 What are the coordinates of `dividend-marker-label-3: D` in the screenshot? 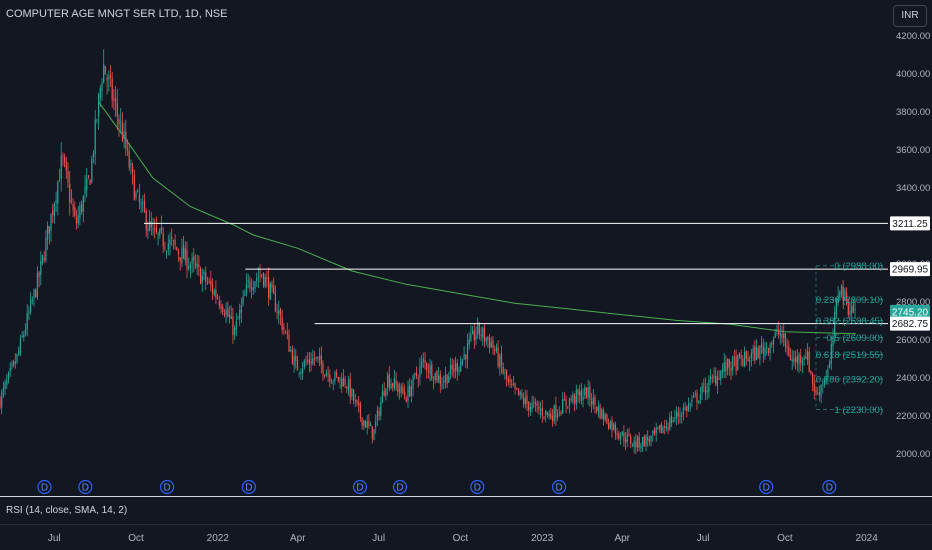 It's located at (248, 488).